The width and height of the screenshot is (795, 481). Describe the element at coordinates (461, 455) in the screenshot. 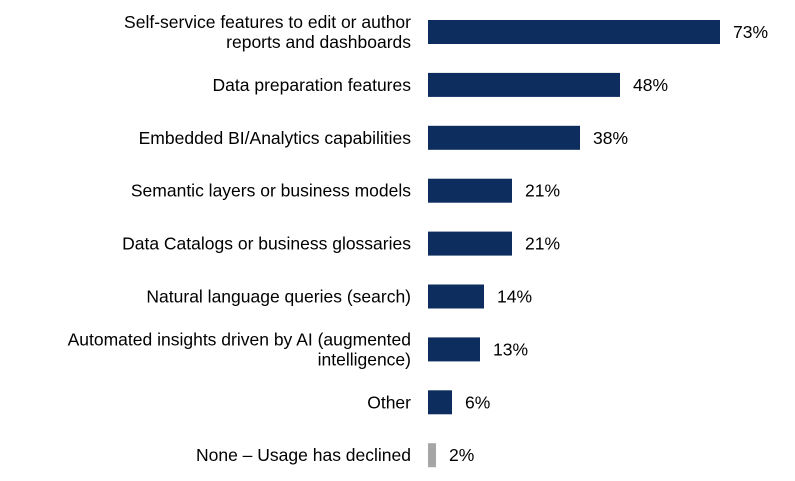

I see `value-label-8: 2%` at that location.